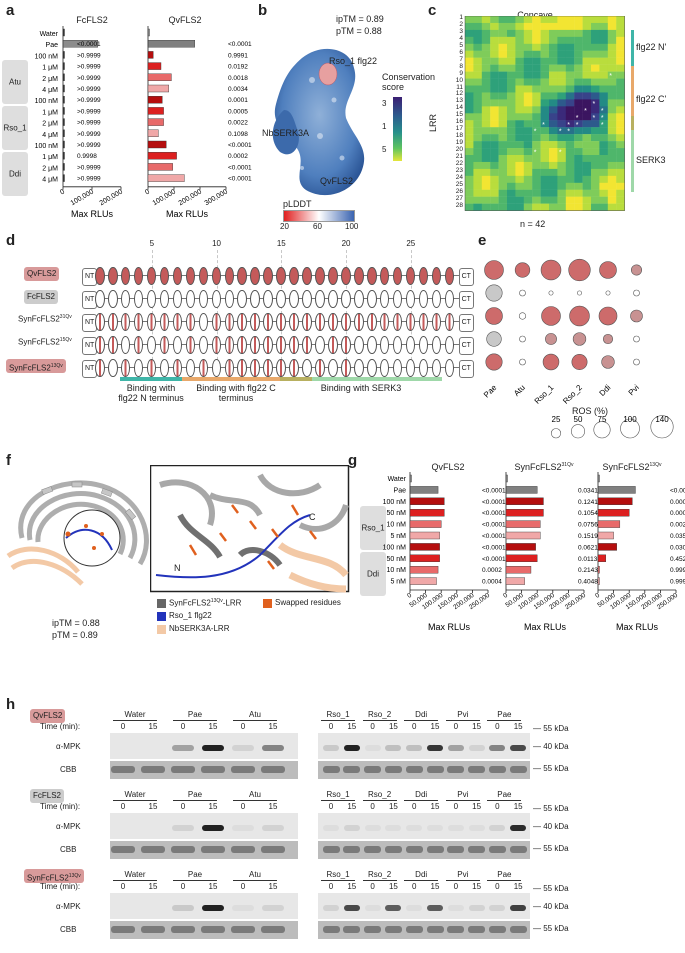 This screenshot has height=953, width=685. I want to click on panel-b-plddt-colorbar, so click(319, 216).